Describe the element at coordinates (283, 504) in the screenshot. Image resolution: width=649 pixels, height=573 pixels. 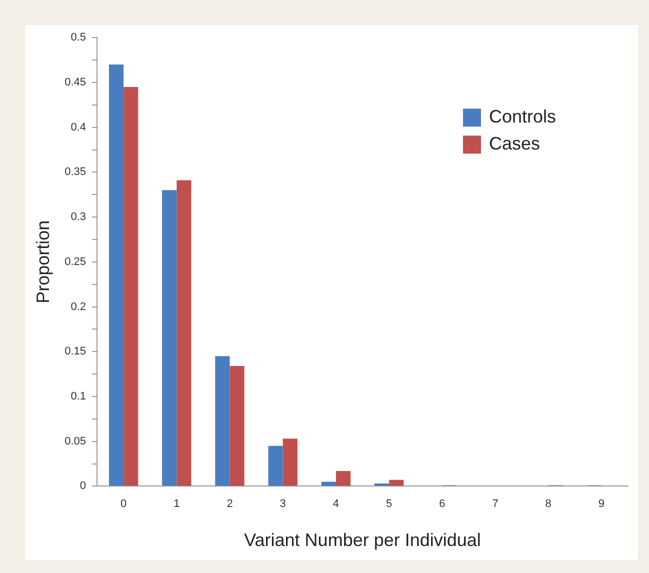
I see `x-tick-label: 3` at that location.